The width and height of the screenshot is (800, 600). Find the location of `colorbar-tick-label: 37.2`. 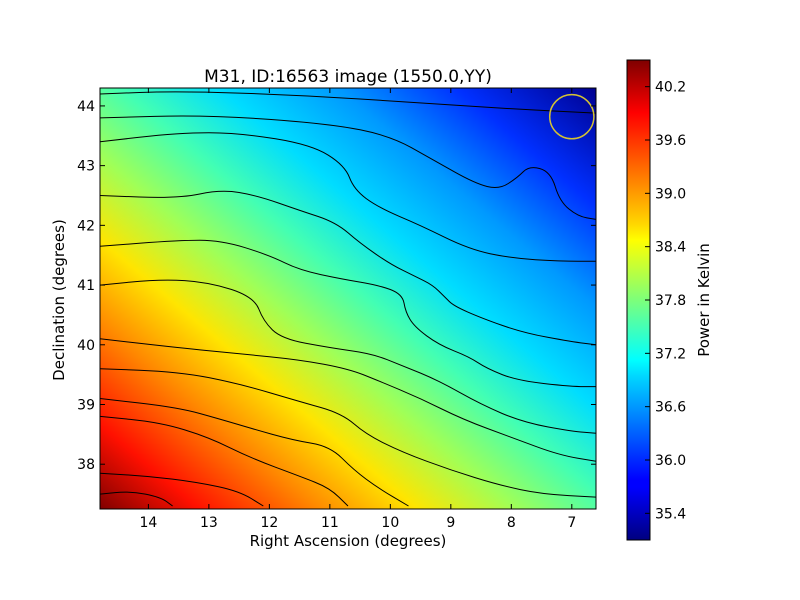

colorbar-tick-label: 37.2 is located at coordinates (670, 354).